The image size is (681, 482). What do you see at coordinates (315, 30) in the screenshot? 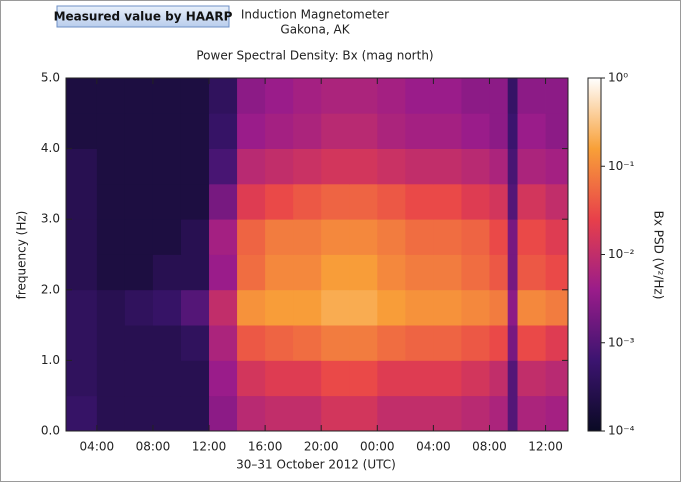
I see `chart-subtitle: Gakona, AK` at bounding box center [315, 30].